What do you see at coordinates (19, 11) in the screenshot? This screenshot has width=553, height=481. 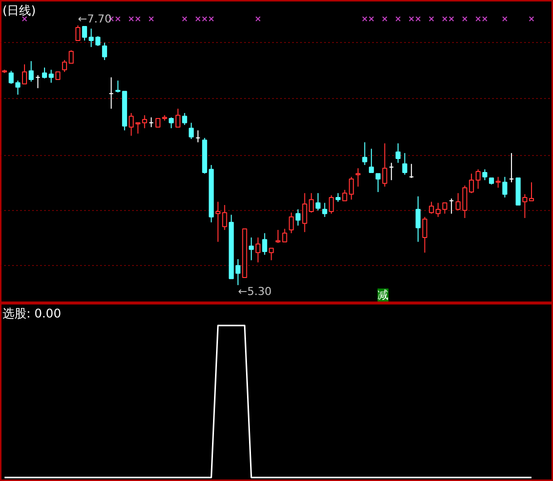 I see `chart-title: (日线)` at bounding box center [19, 11].